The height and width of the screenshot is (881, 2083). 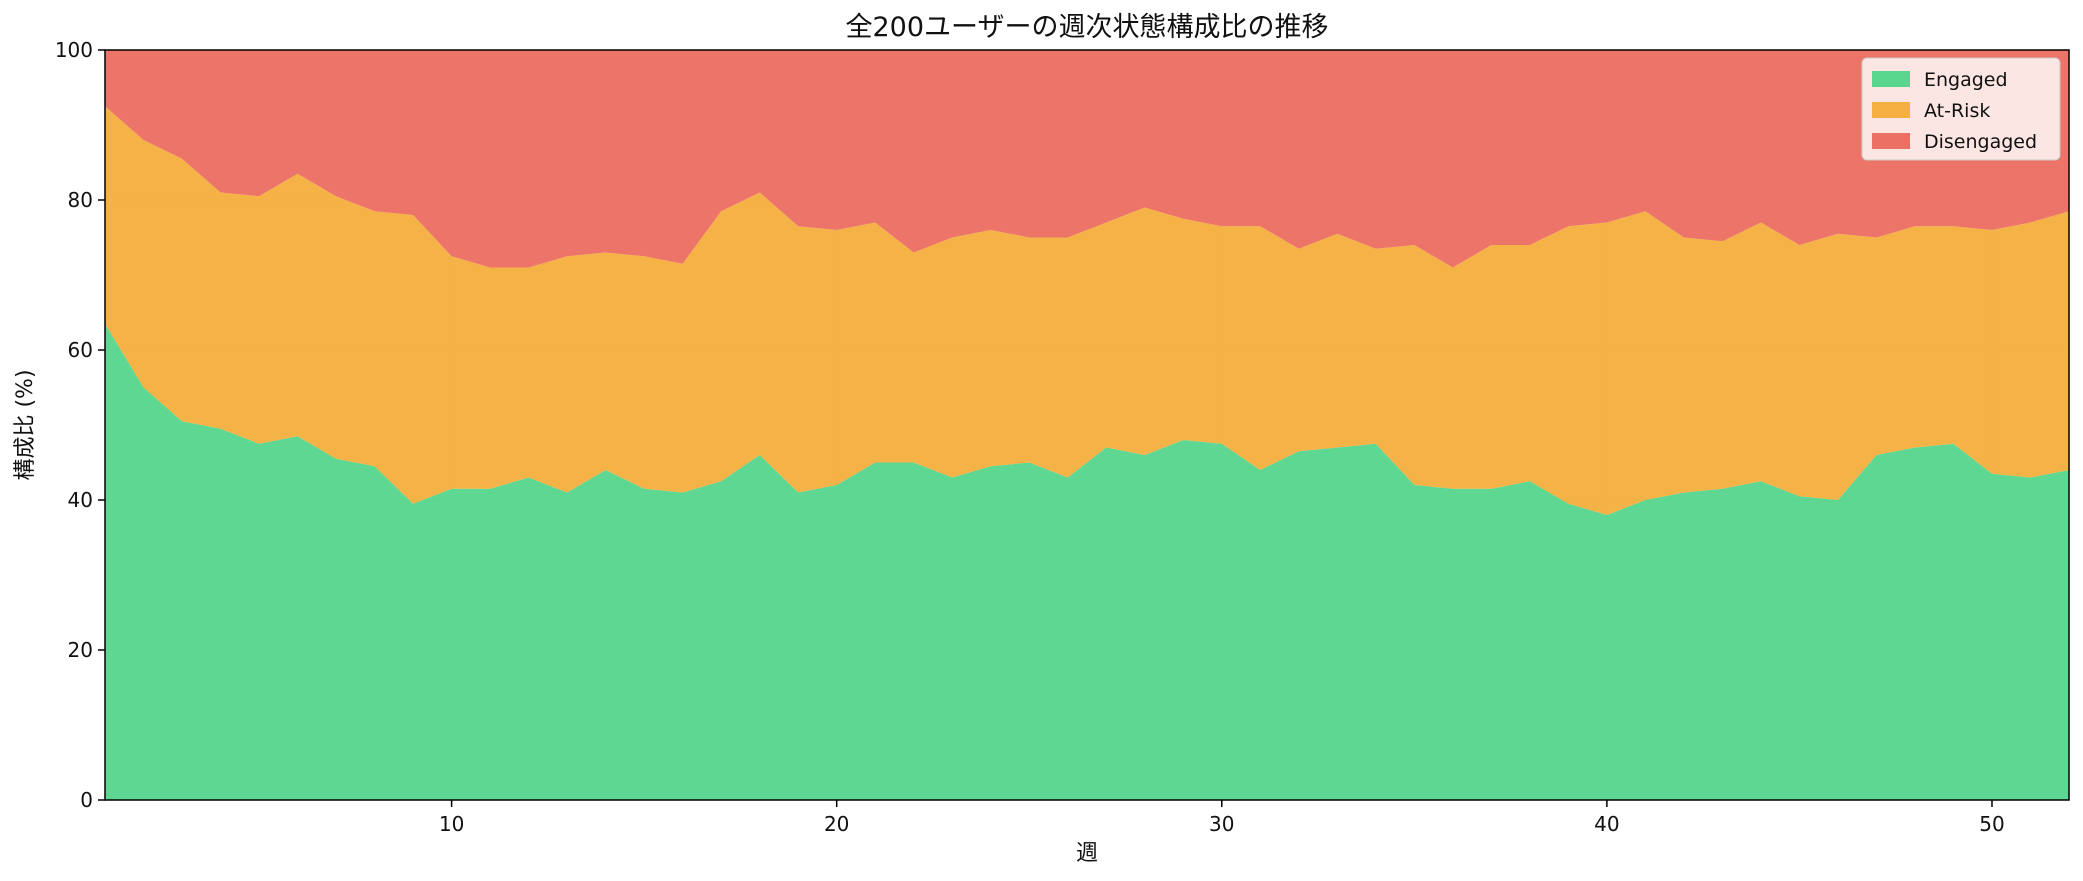 What do you see at coordinates (451, 824) in the screenshot?
I see `x-tick-label: 10` at bounding box center [451, 824].